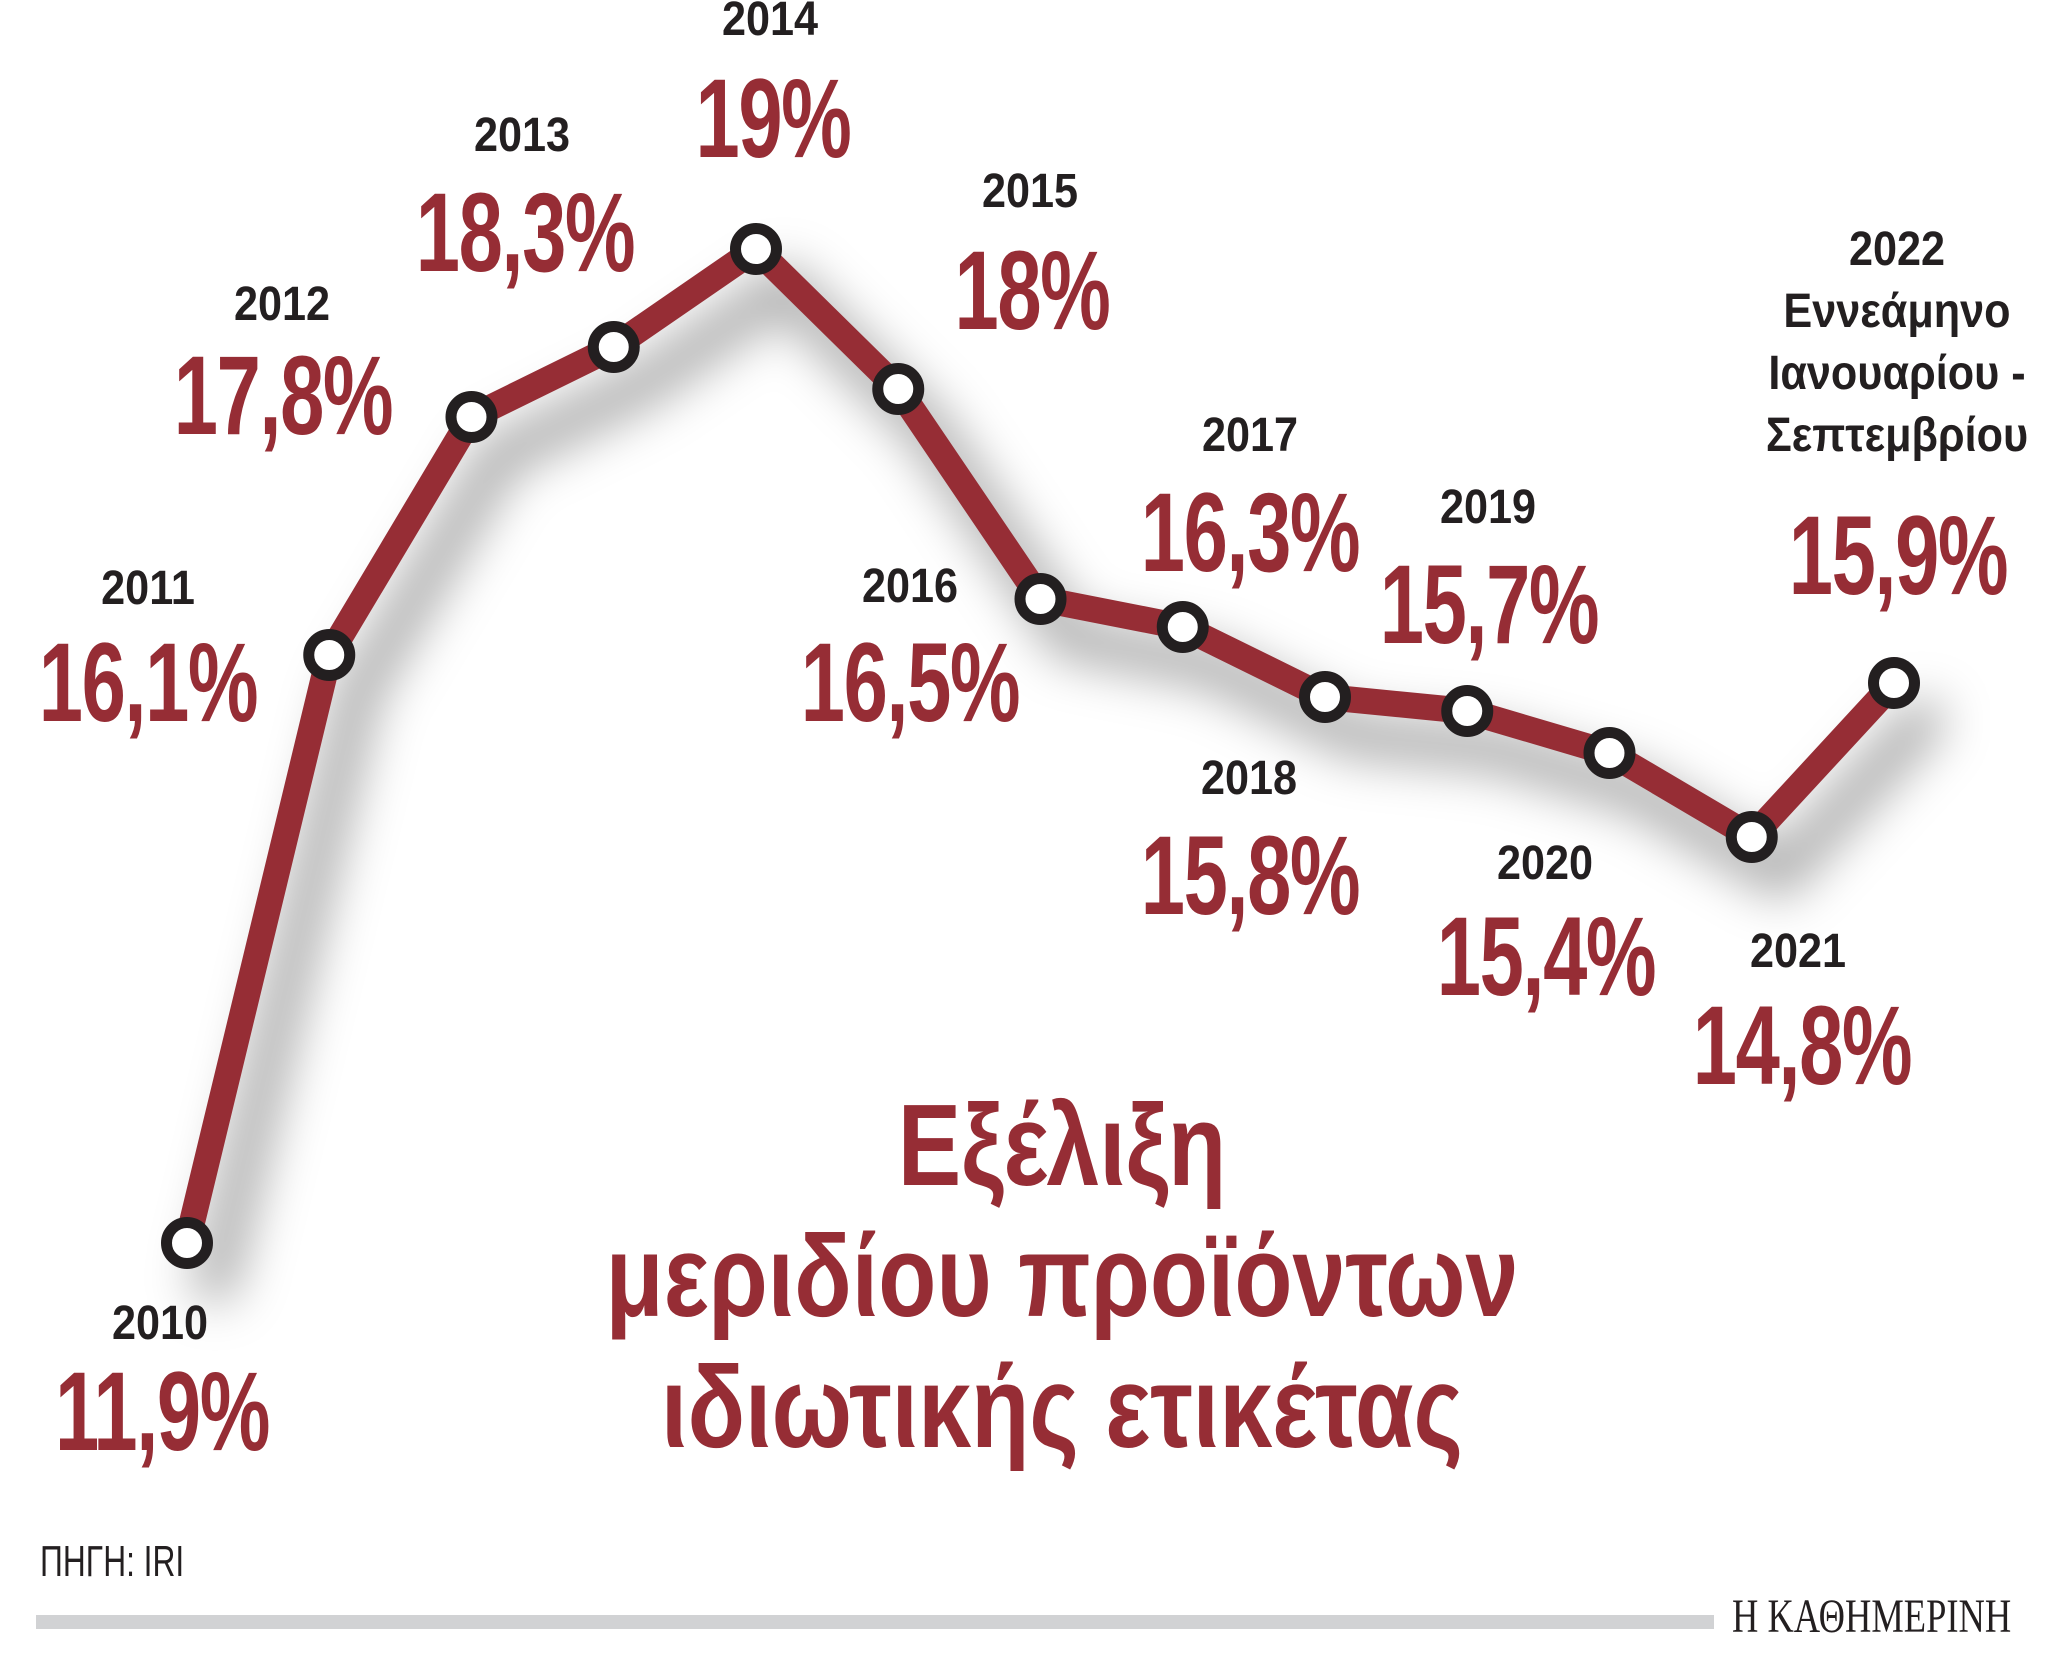 This screenshot has height=1658, width=2048. I want to click on data-point-marker-2018, so click(1325, 697).